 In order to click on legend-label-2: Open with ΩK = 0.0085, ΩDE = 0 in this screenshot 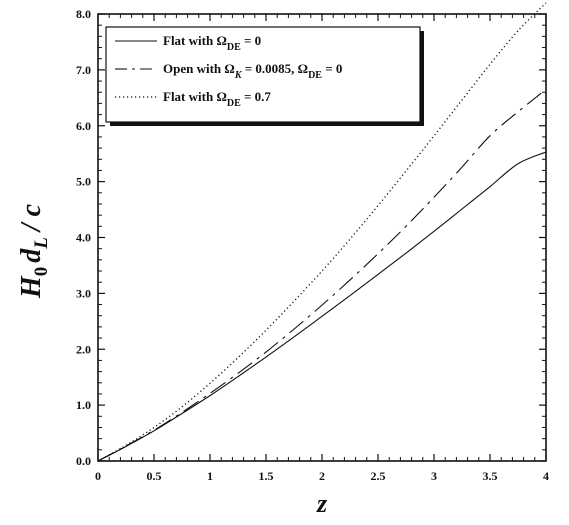, I will do `click(252, 71)`.